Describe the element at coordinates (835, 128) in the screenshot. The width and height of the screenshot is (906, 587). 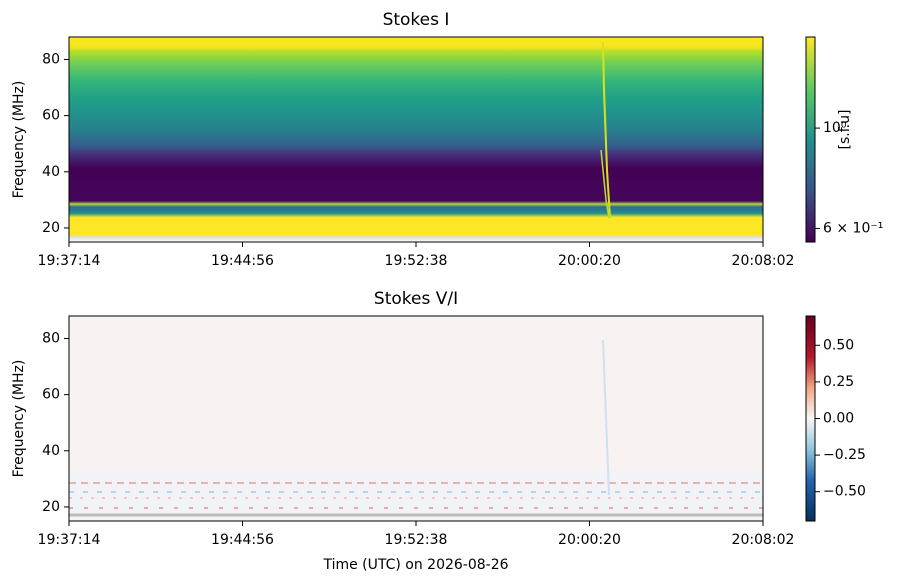
I see `colorbar-tick-label: 10⁰` at that location.